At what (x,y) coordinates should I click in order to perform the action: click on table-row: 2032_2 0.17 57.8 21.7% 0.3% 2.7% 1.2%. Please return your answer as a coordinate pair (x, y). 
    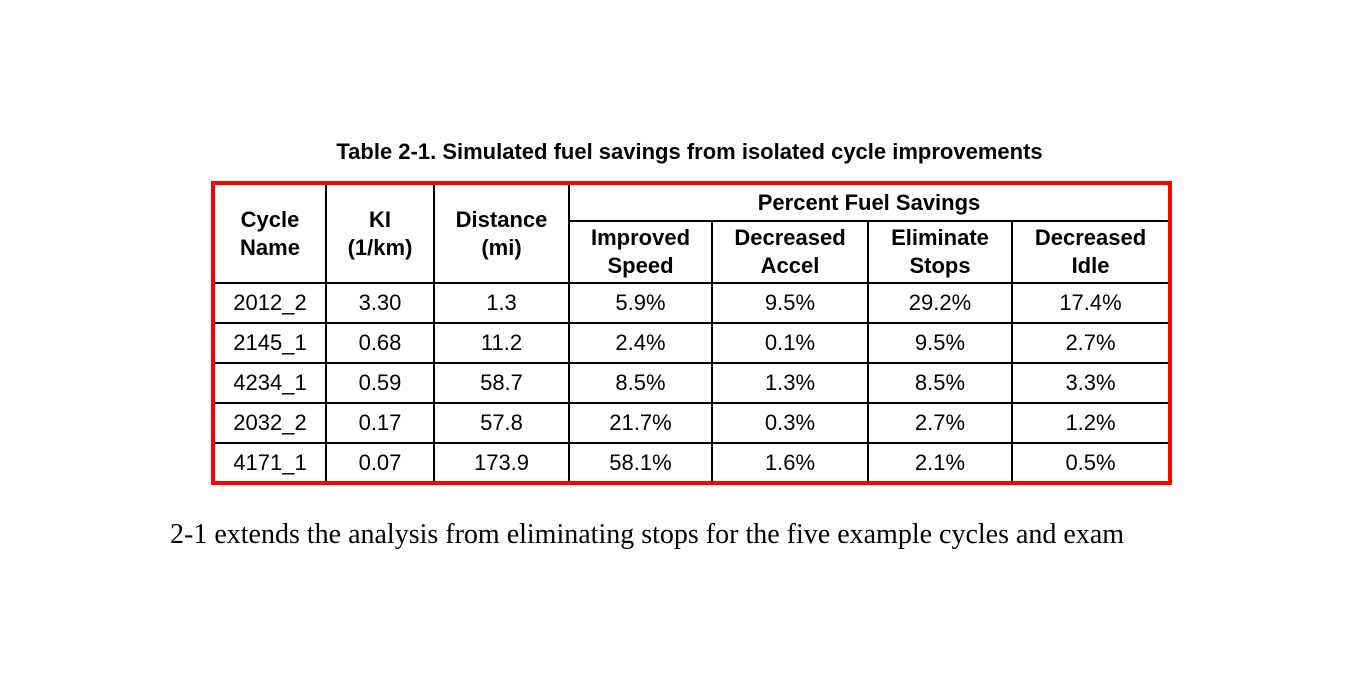
    Looking at the image, I should click on (692, 423).